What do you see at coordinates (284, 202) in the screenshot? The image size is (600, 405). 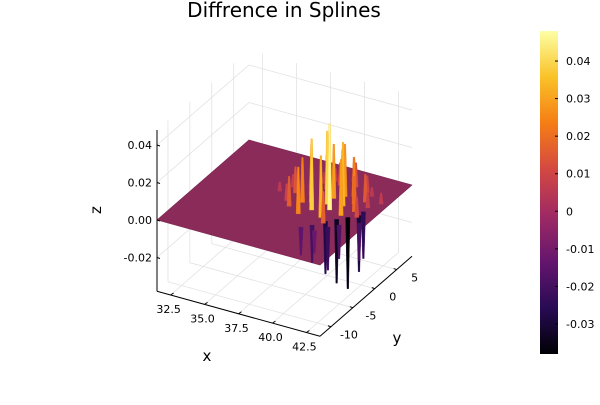 I see `surface-plane` at bounding box center [284, 202].